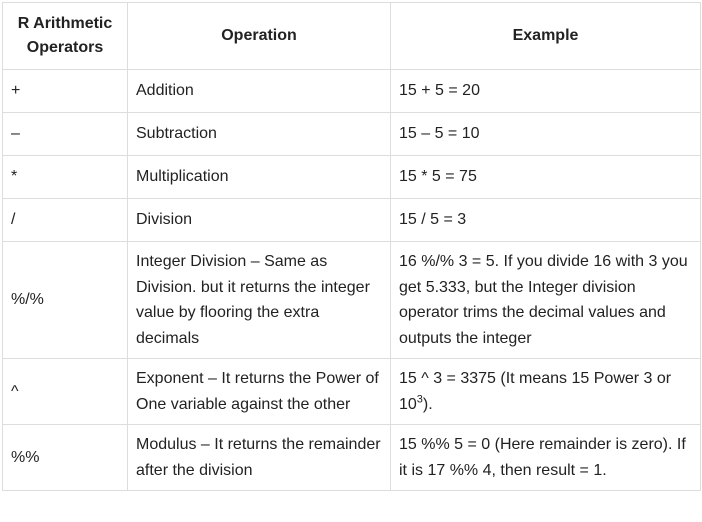 The width and height of the screenshot is (702, 522). Describe the element at coordinates (545, 134) in the screenshot. I see `example-cell: 15 – 5 = 10` at that location.